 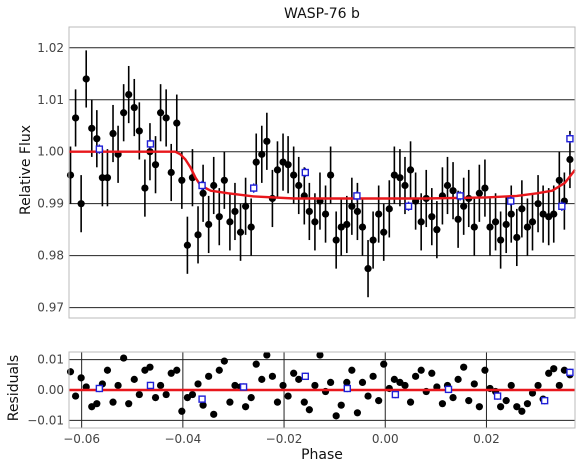 I want to click on top-ytick-label: 0.98, so click(x=50, y=256).